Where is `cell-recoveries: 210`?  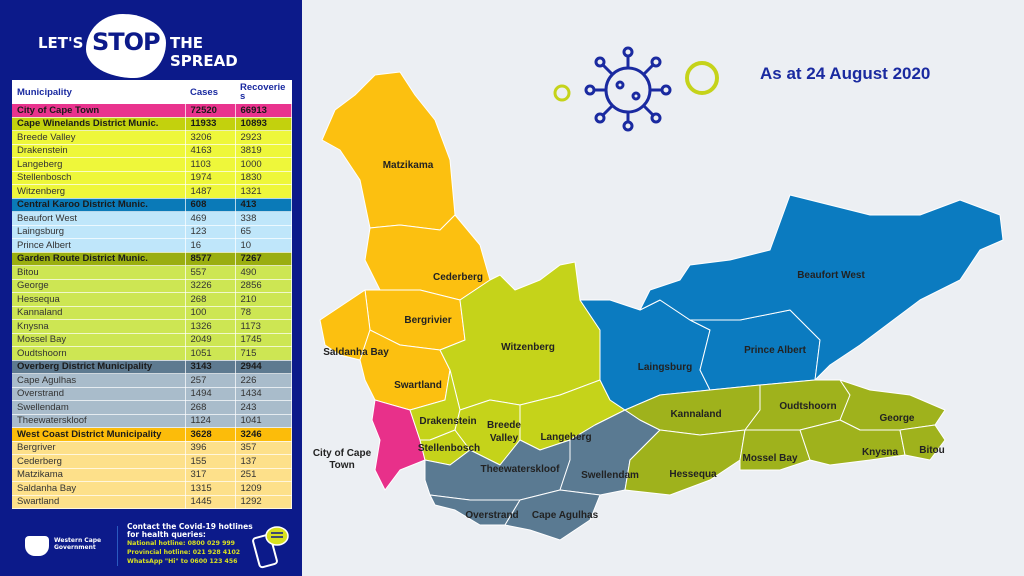 cell-recoveries: 210 is located at coordinates (263, 299).